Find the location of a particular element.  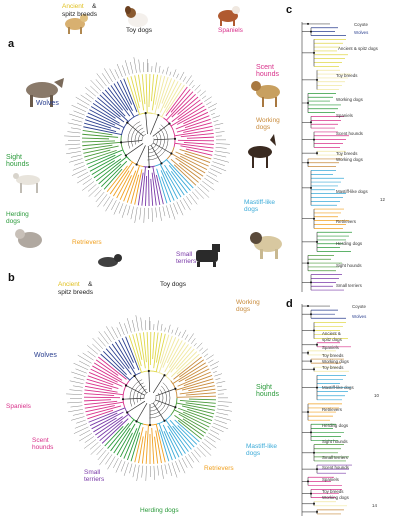

label-b-ancient: Ancient is located at coordinates (69, 284).